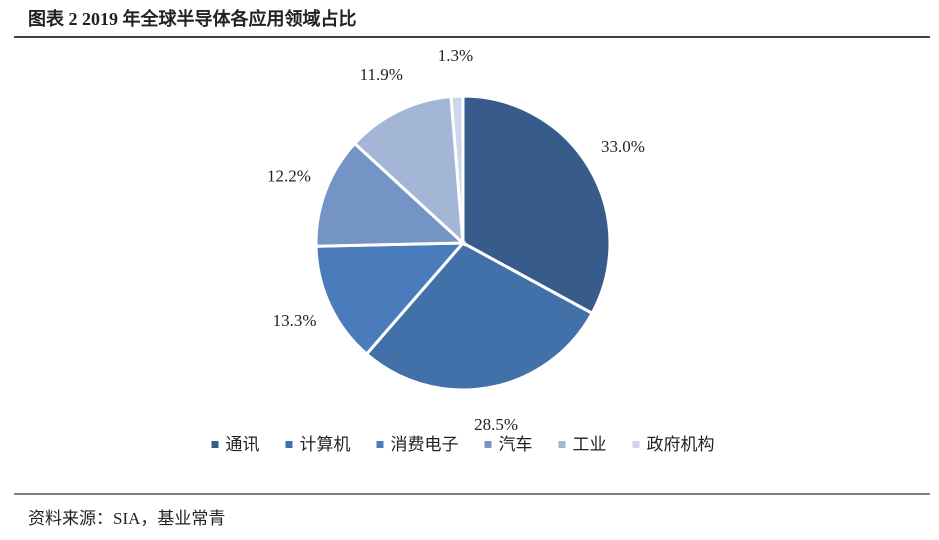 The image size is (939, 540). Describe the element at coordinates (243, 444) in the screenshot. I see `legend-label: 通讯` at that location.